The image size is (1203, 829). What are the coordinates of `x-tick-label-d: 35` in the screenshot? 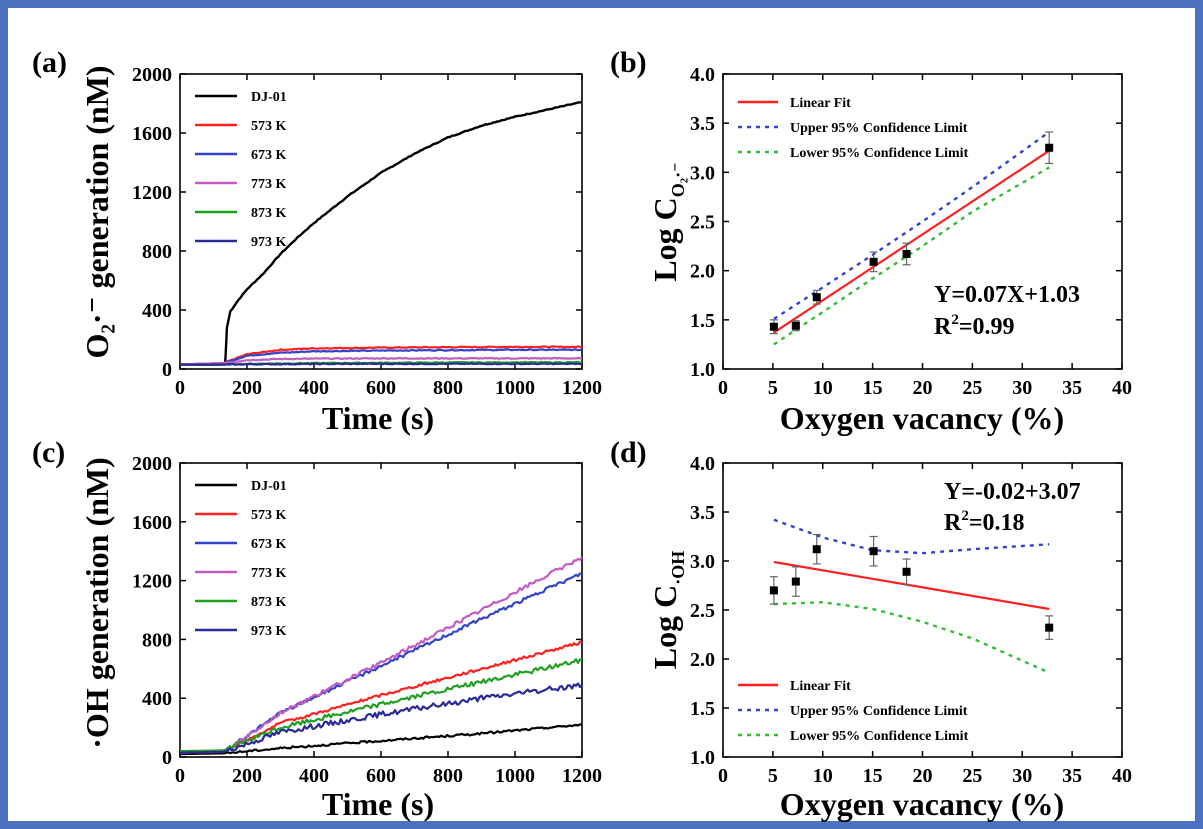 It's located at (1072, 776).